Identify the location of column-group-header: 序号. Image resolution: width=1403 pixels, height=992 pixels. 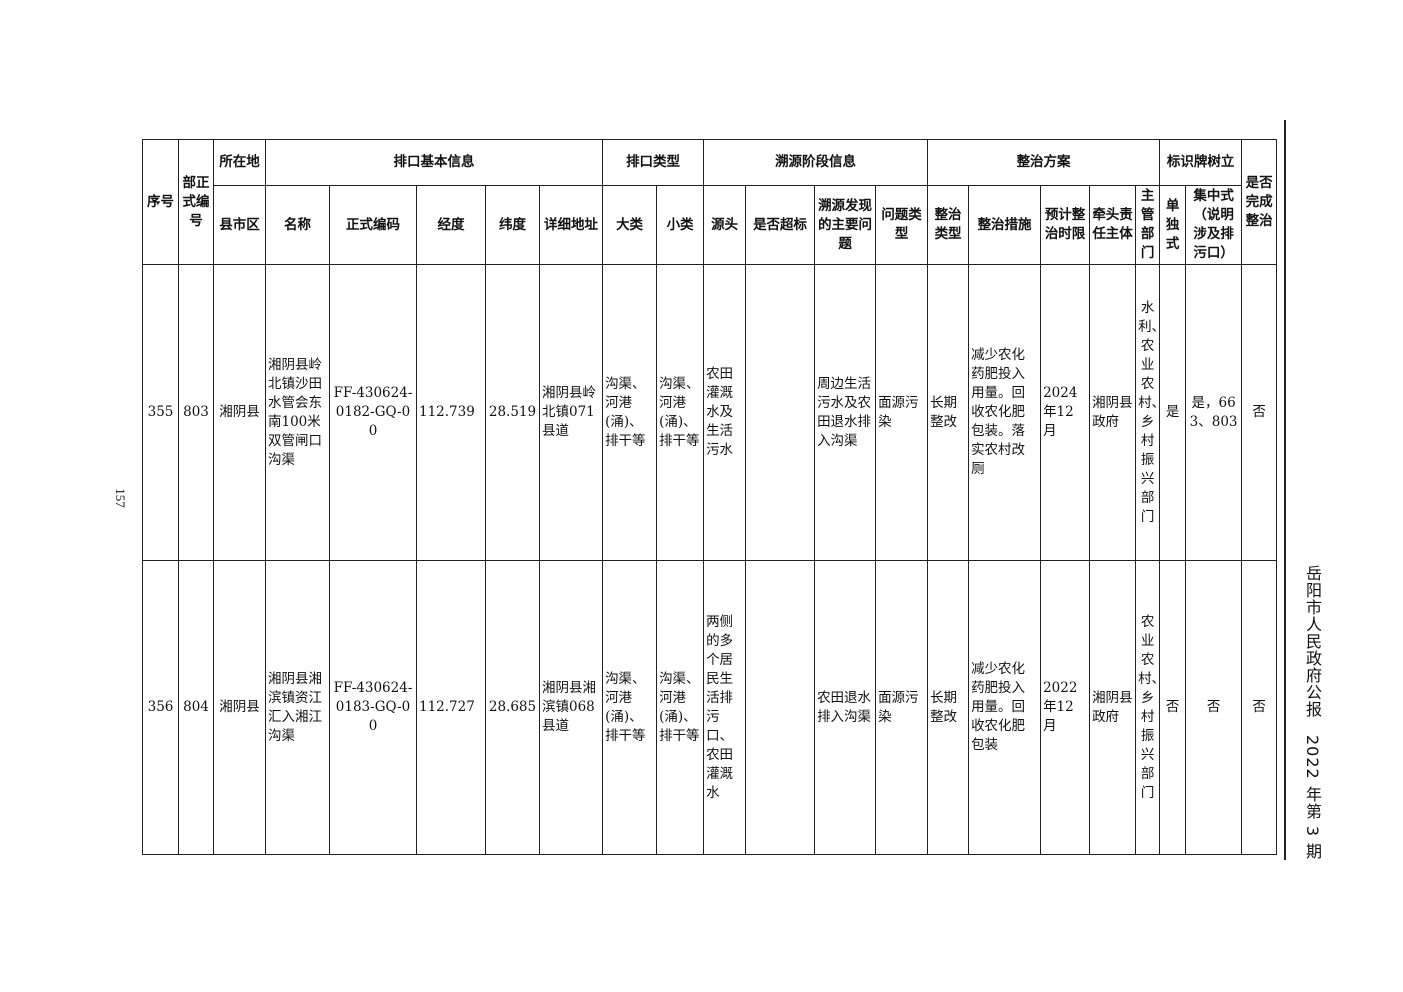
(160, 202).